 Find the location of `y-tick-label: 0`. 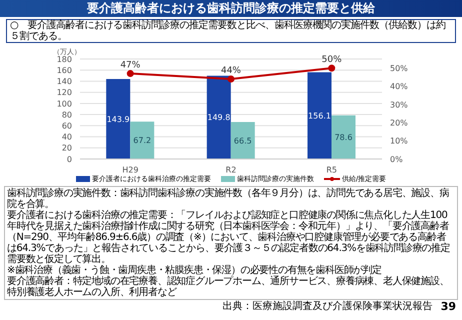

y-tick-label: 0 is located at coordinates (69, 159).